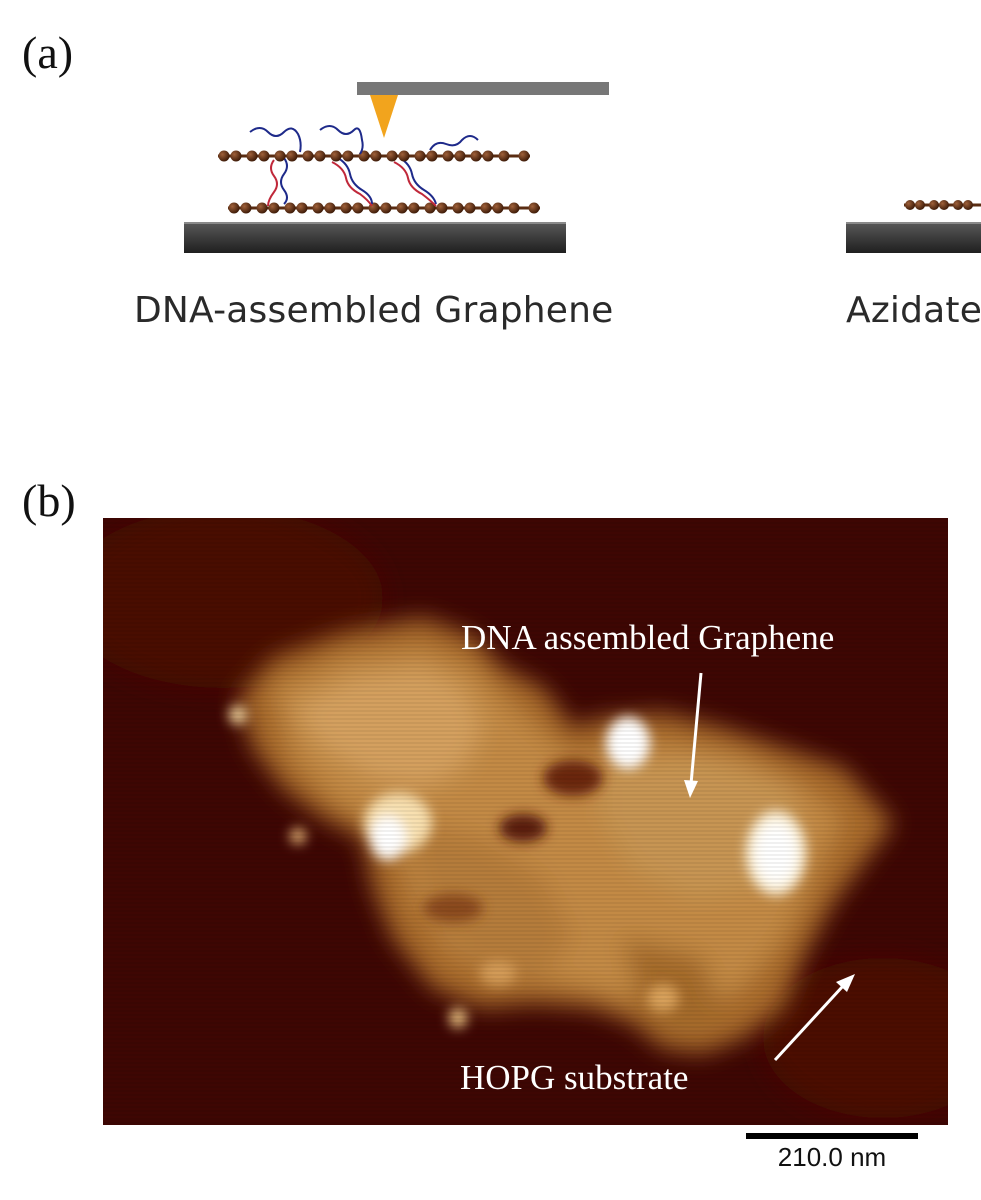 This screenshot has height=1200, width=981. I want to click on panel-b-label: (b), so click(49, 500).